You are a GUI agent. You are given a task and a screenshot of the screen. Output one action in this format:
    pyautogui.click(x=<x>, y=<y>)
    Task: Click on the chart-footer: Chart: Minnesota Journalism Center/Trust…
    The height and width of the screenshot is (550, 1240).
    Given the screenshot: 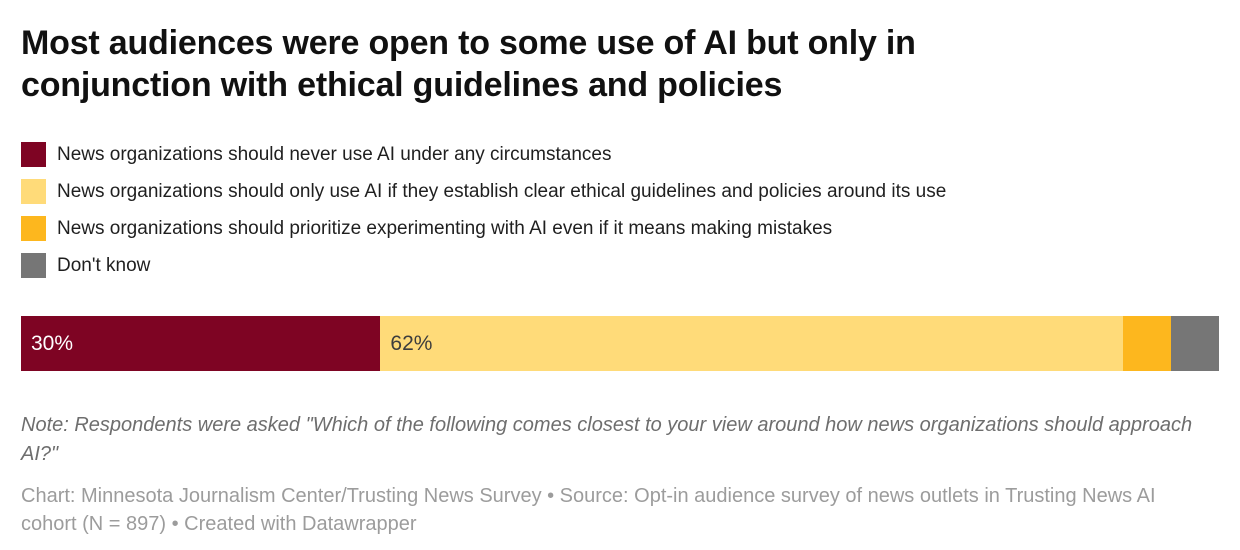 What is the action you would take?
    pyautogui.click(x=588, y=510)
    